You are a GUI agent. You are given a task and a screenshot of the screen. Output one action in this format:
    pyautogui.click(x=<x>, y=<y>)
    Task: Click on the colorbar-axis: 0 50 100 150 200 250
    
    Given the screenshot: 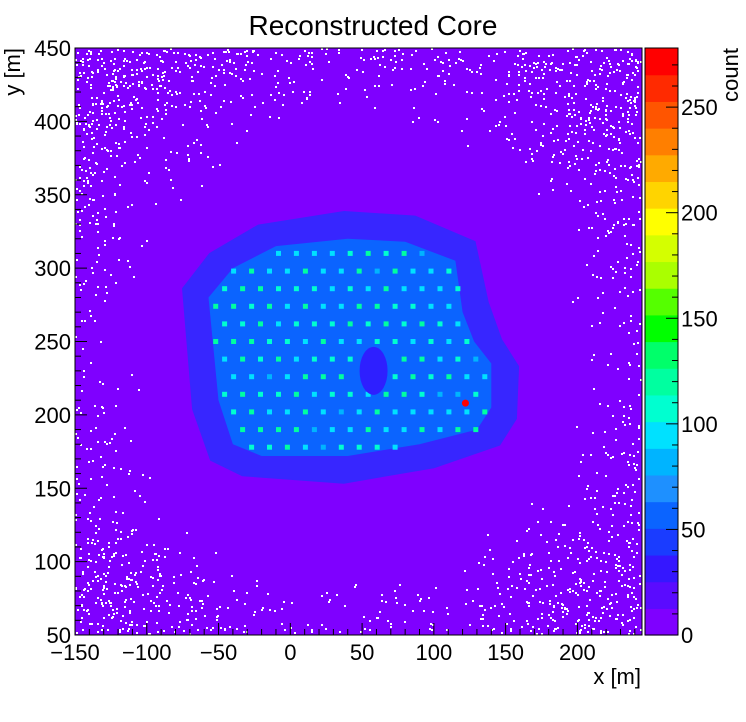 What is the action you would take?
    pyautogui.click(x=692, y=356)
    